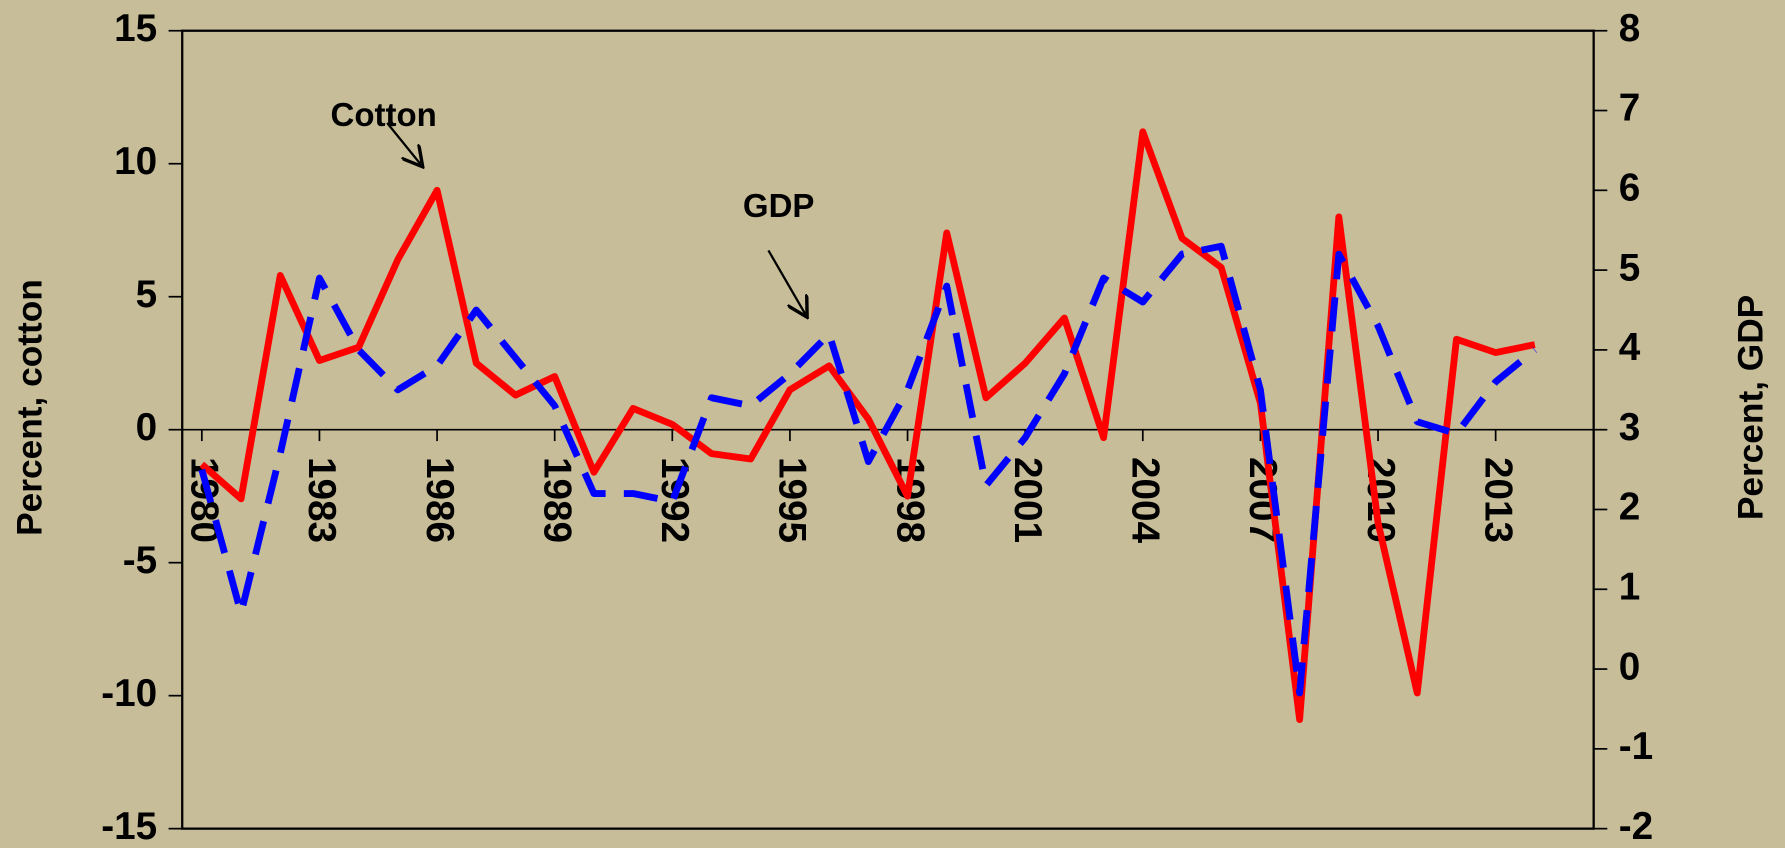 This screenshot has width=1785, height=848. What do you see at coordinates (29, 407) in the screenshot?
I see `y-axis-title: Percent, cotton` at bounding box center [29, 407].